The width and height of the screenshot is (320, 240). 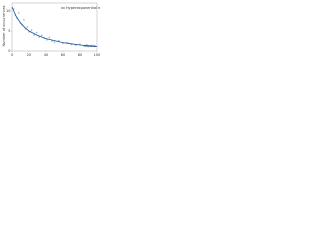 I want to click on x-tick-label: 0, so click(x=12, y=55).